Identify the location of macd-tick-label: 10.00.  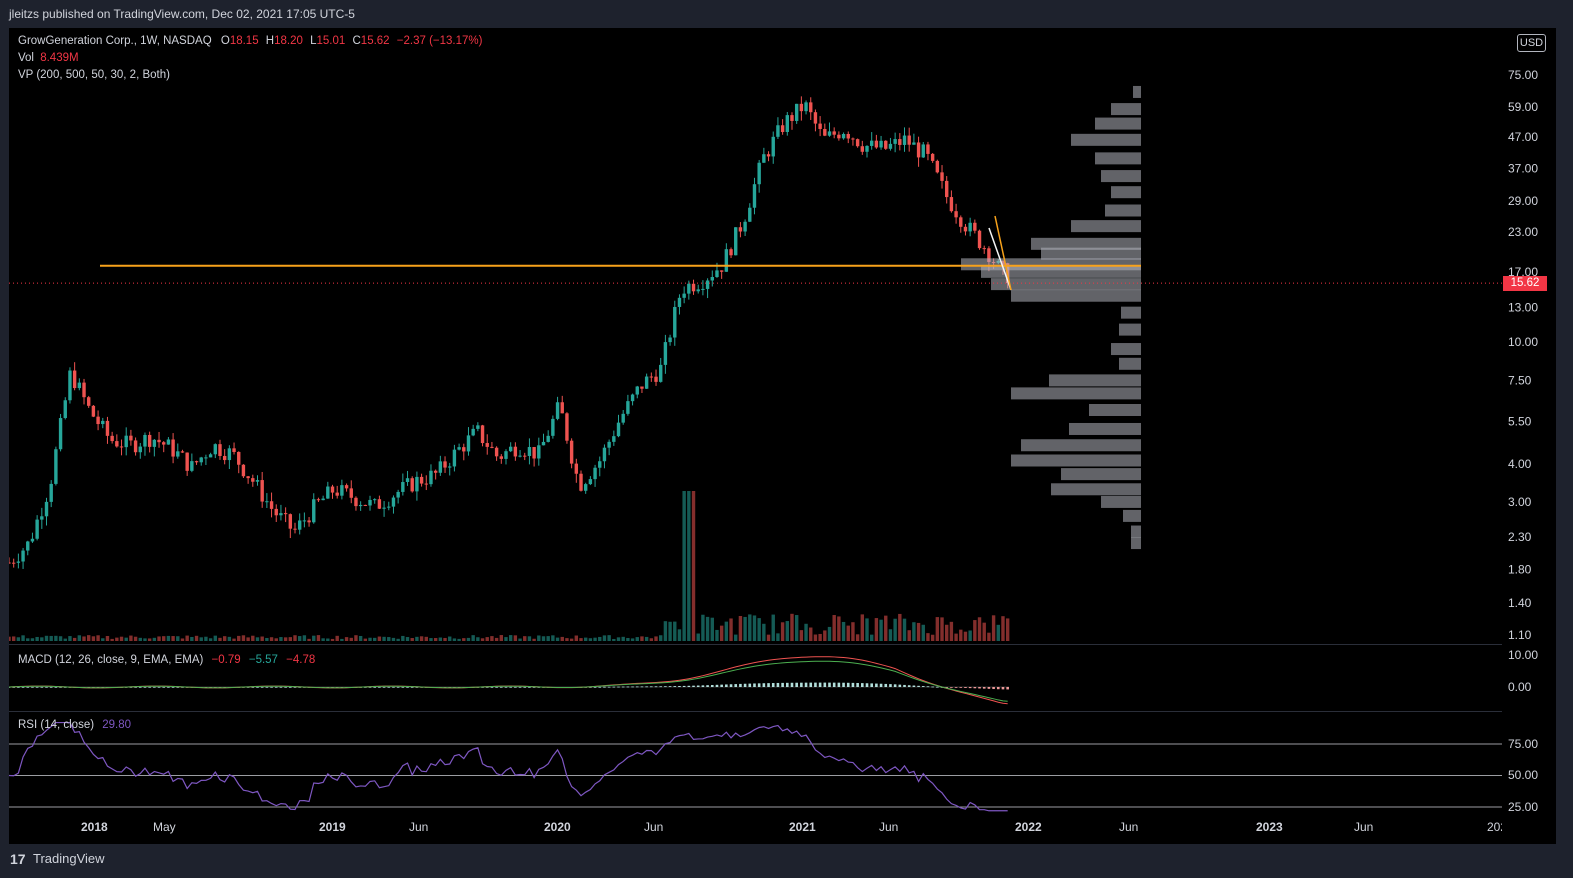
(1523, 655).